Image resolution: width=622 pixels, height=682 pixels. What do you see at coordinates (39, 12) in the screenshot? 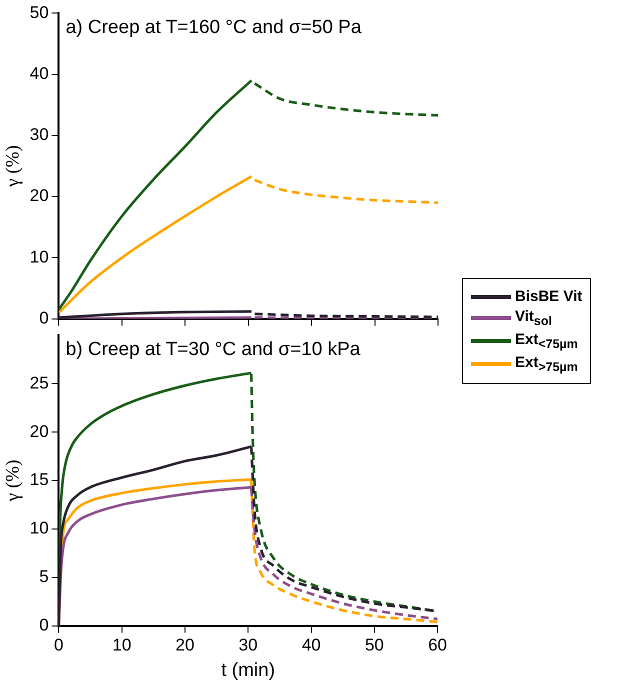
I see `y-tick-label: 50` at bounding box center [39, 12].